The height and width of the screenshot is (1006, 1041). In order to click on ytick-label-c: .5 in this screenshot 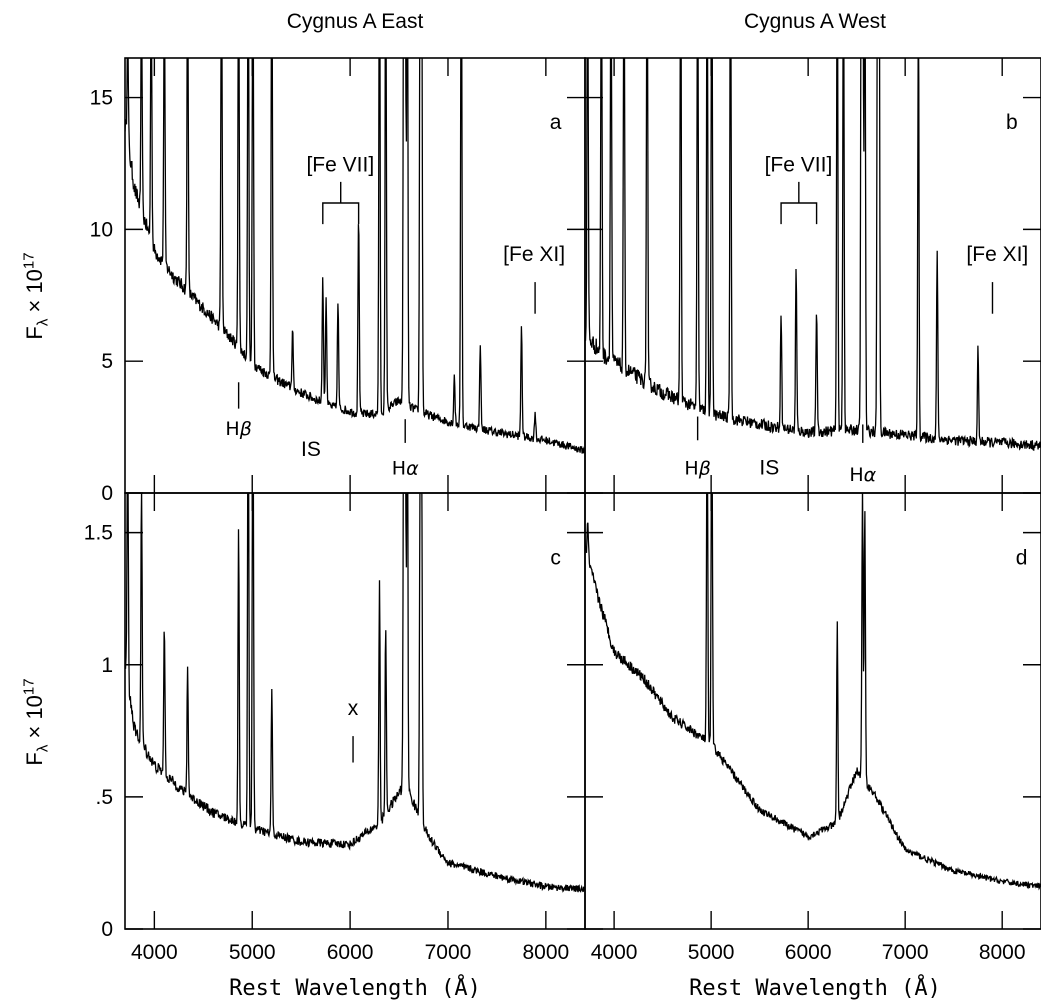, I will do `click(104, 797)`.